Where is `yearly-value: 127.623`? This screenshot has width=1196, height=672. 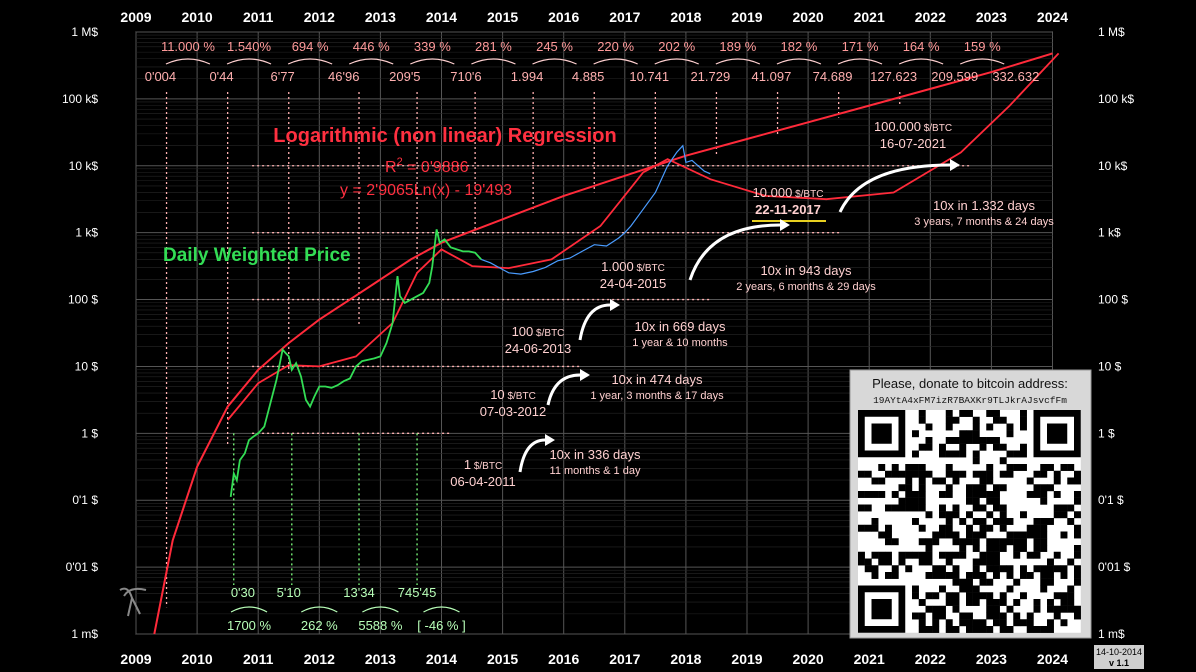
yearly-value: 127.623 is located at coordinates (893, 76).